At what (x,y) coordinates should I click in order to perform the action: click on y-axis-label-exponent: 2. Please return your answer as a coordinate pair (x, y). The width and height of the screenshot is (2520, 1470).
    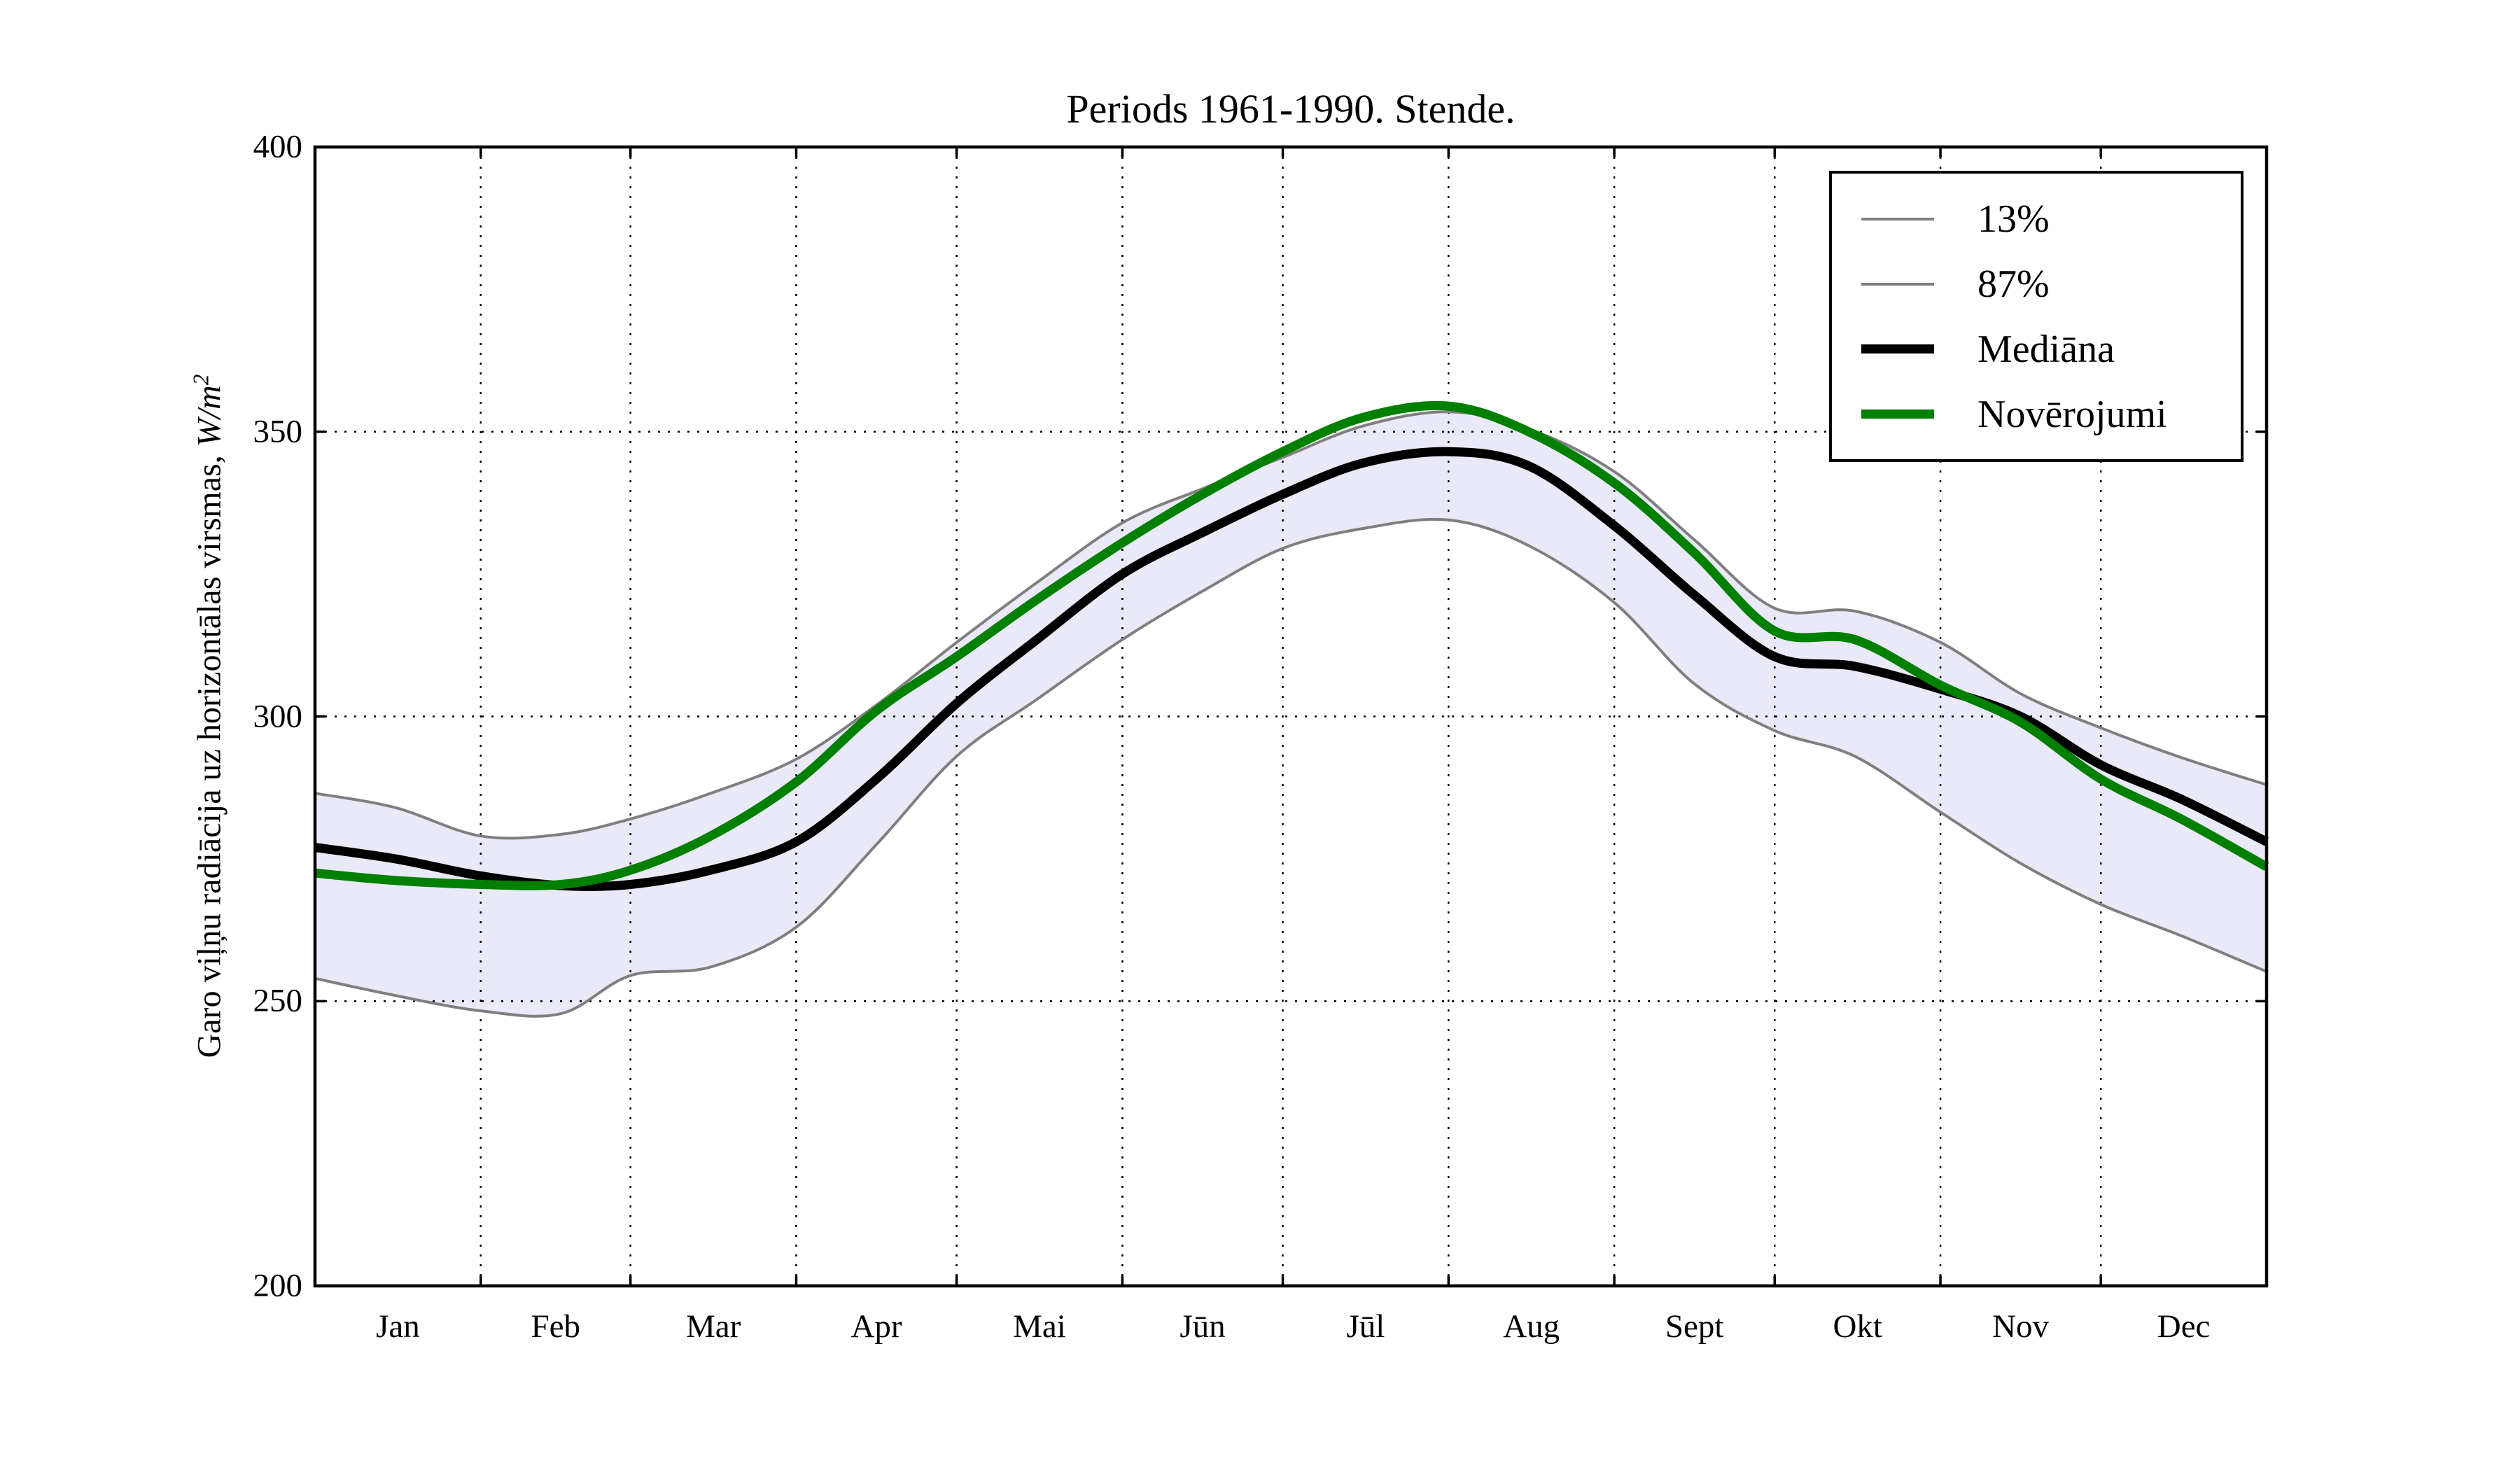
    Looking at the image, I should click on (201, 380).